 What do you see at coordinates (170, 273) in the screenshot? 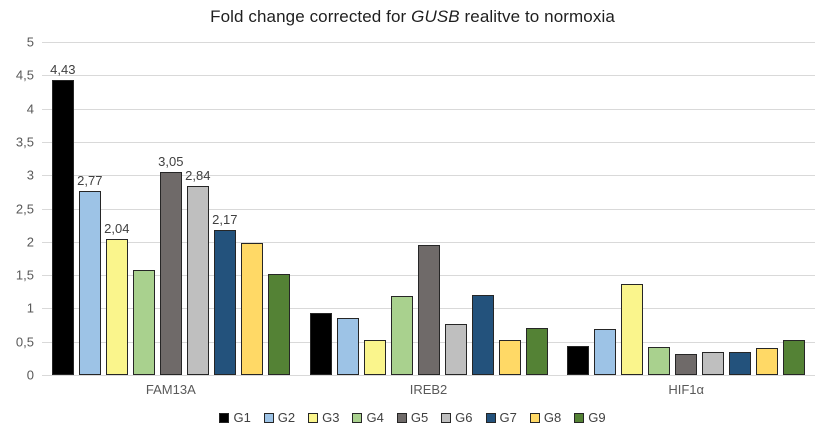
I see `bar-g5-fam13a` at bounding box center [170, 273].